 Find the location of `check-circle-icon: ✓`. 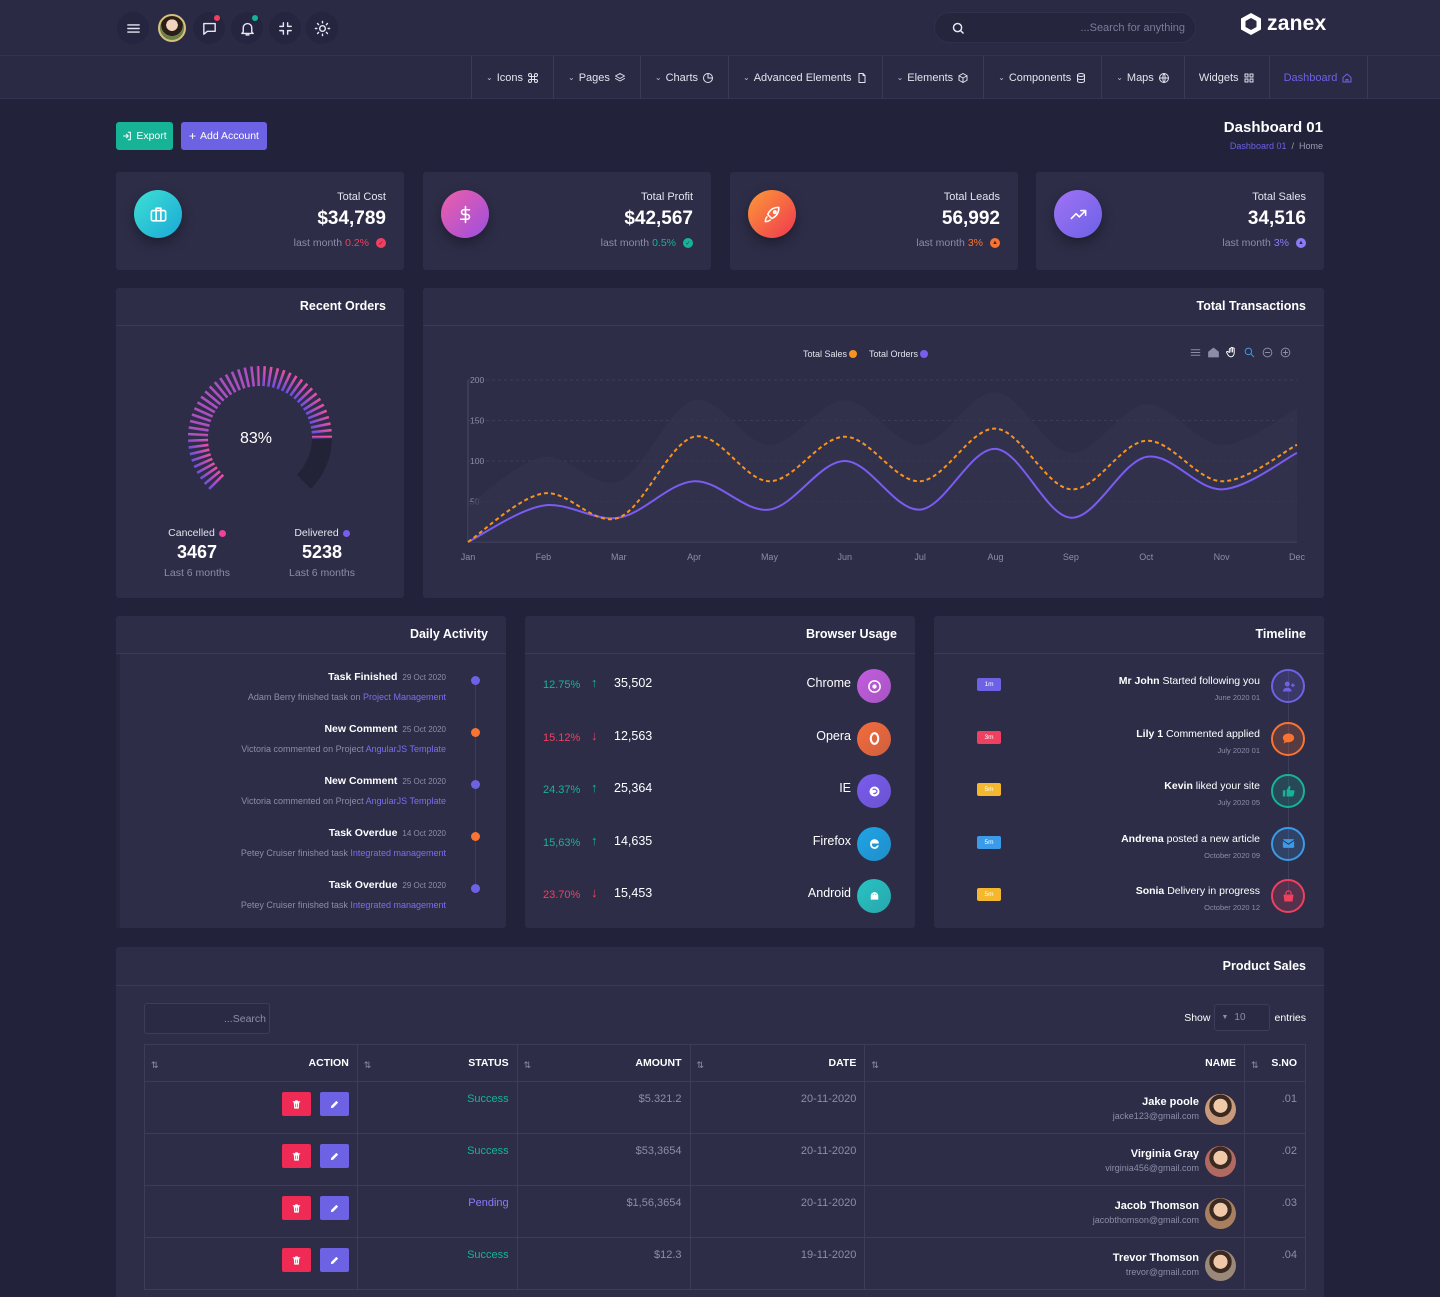

check-circle-icon: ✓ is located at coordinates (688, 243).